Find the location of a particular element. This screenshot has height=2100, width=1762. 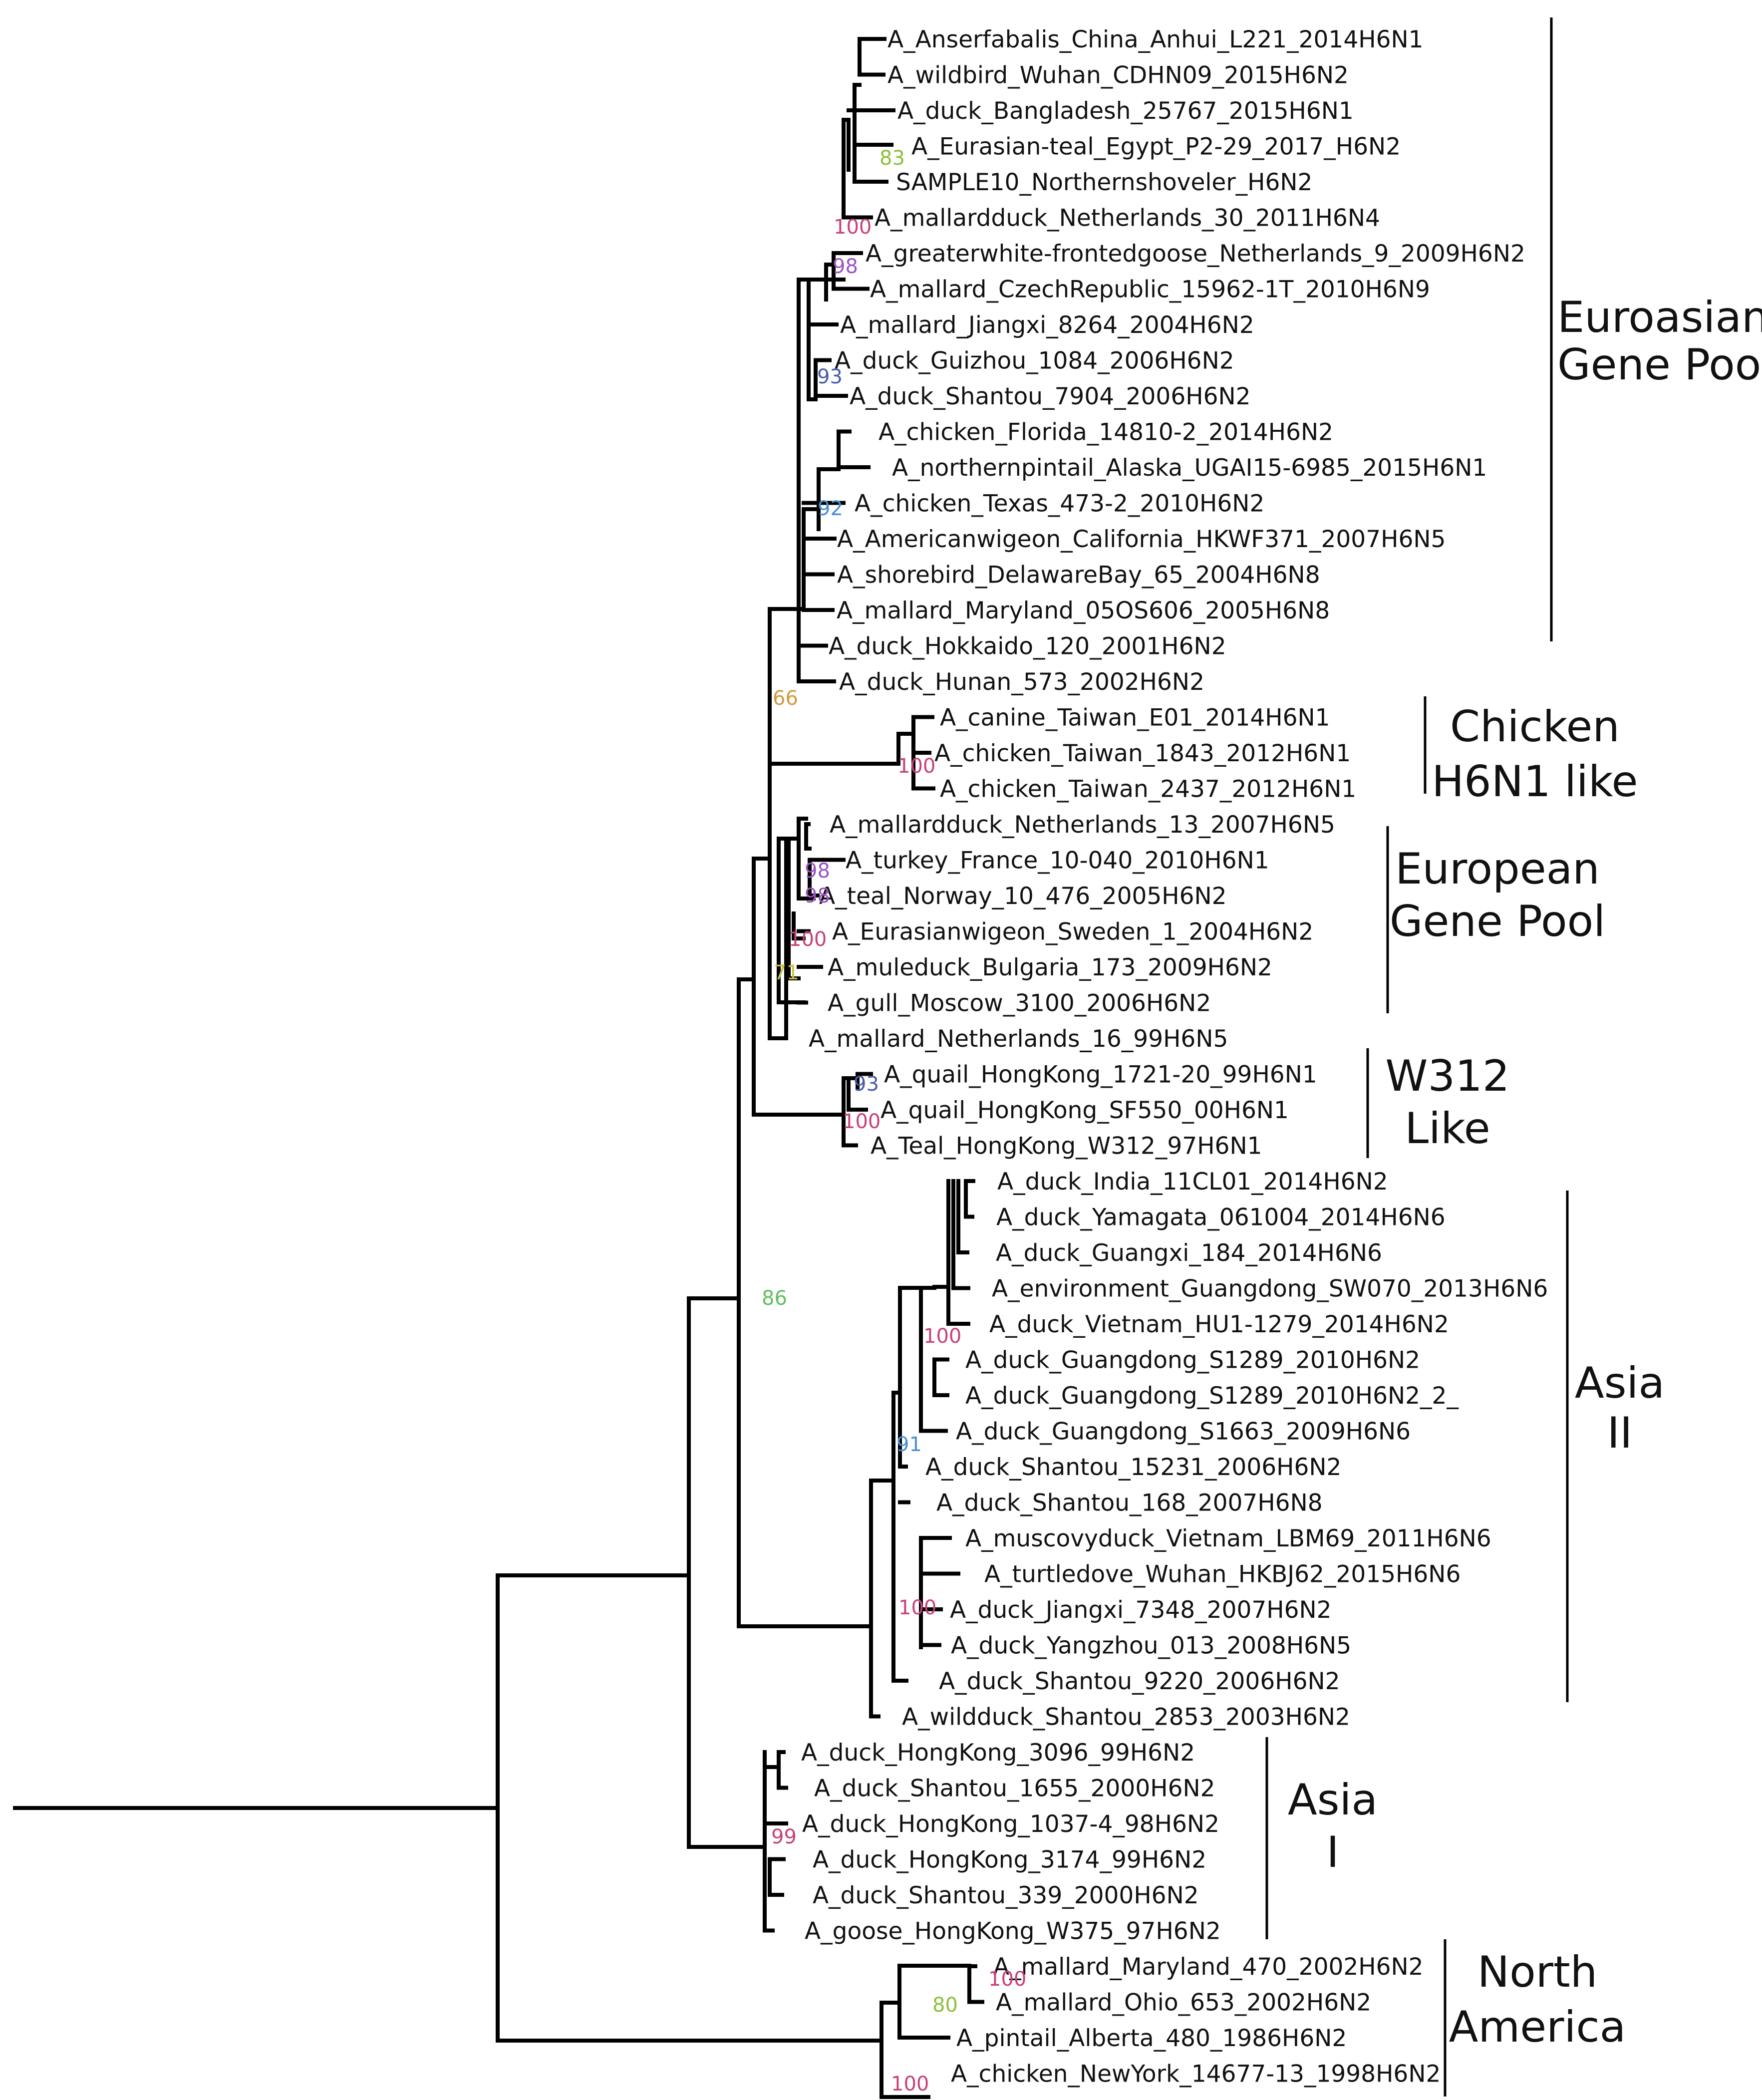

taxon-label: A_duck_Yamagata_061004_2014H6N6 is located at coordinates (1221, 1217).